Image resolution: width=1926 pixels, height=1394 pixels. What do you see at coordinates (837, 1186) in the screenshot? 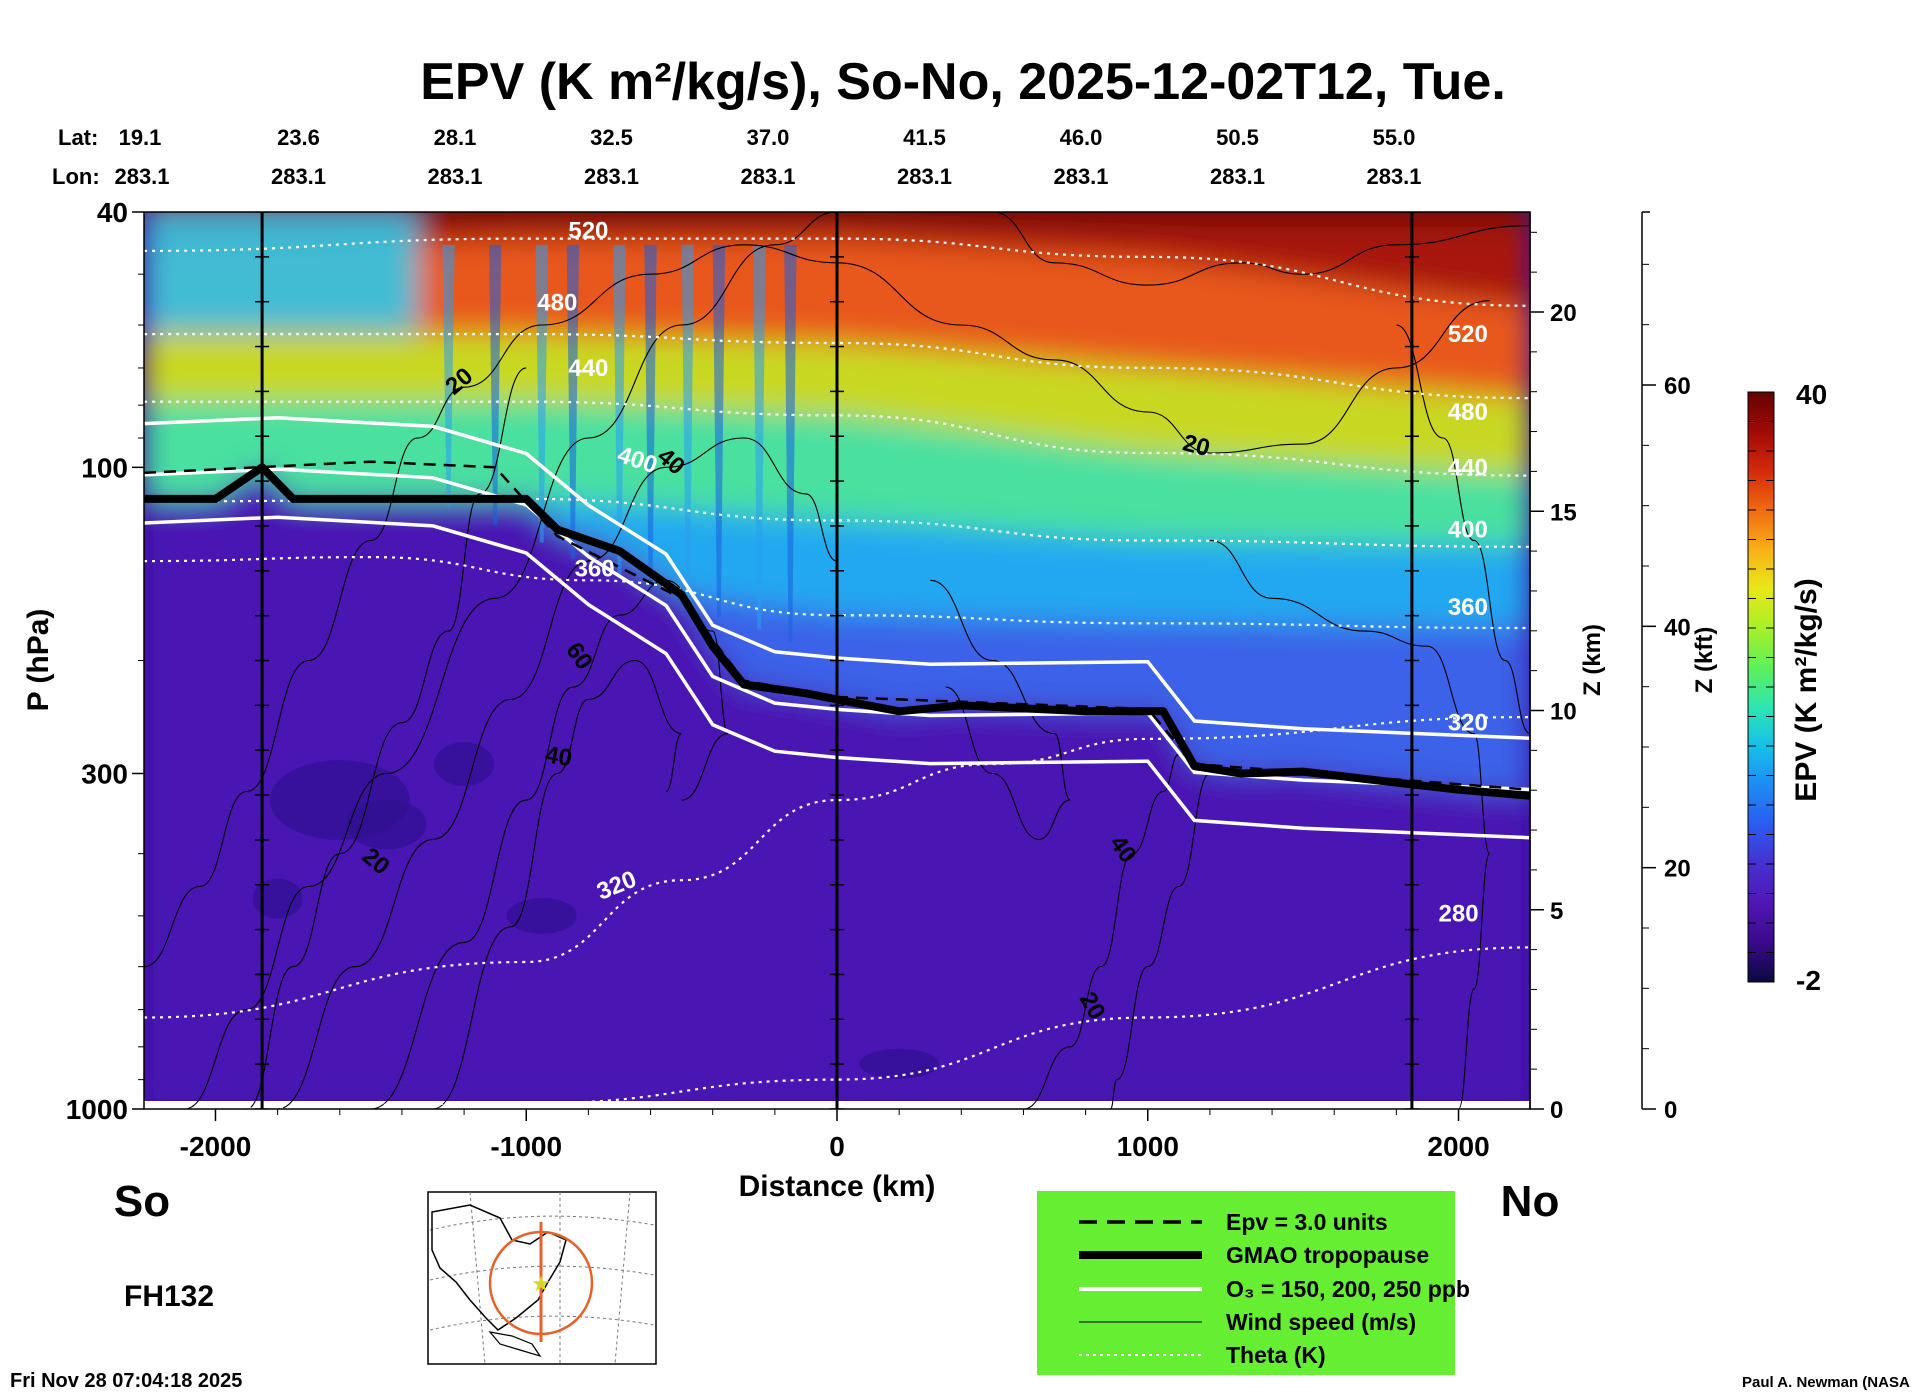
I see `x-axis-label: Distance (km)` at bounding box center [837, 1186].